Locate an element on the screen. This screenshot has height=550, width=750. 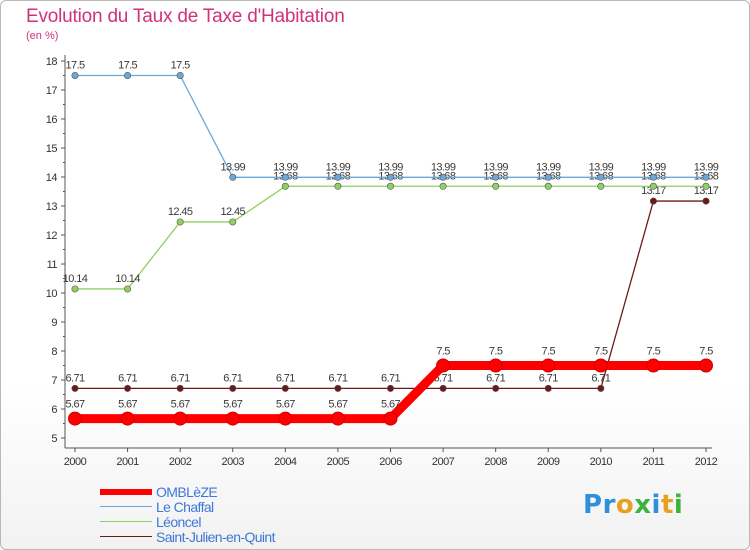
legend-swatch-leoncel is located at coordinates (126, 521).